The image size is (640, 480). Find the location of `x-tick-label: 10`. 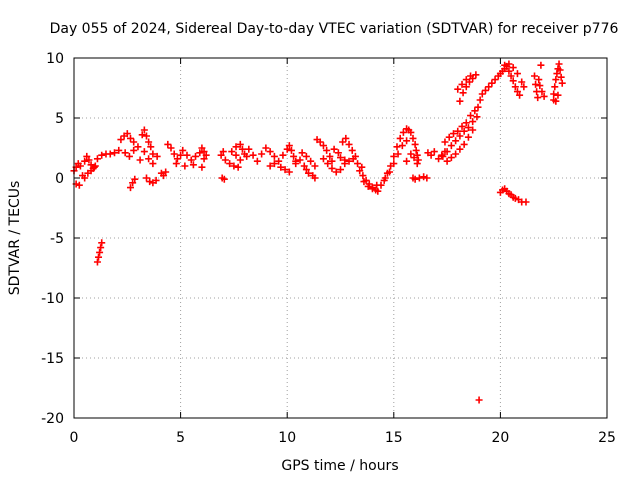

x-tick-label: 10 is located at coordinates (287, 438).